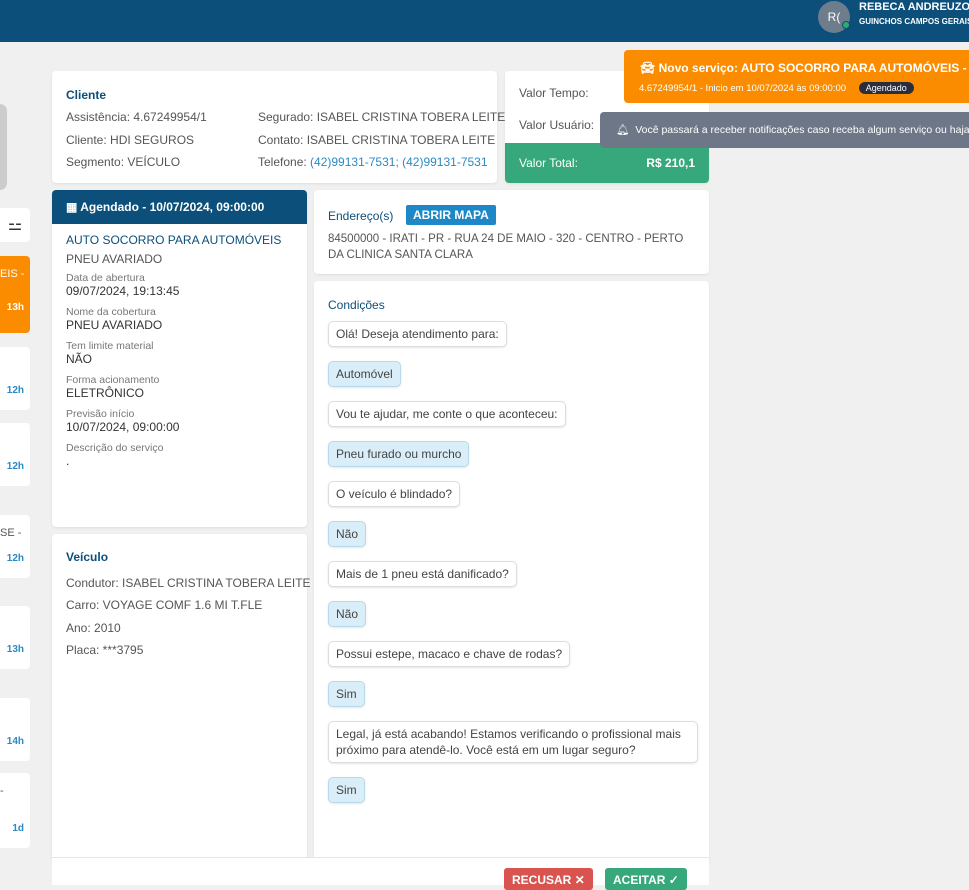 The image size is (969, 890). Describe the element at coordinates (484, 21) in the screenshot. I see `top-header` at that location.